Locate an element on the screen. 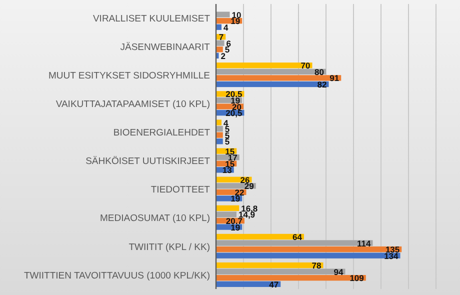  data-label: 78 is located at coordinates (317, 265).